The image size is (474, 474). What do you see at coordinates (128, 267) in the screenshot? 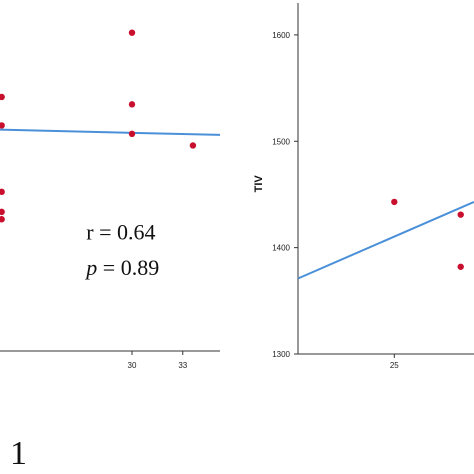
I see `p-value-text: = 0.89` at bounding box center [128, 267].